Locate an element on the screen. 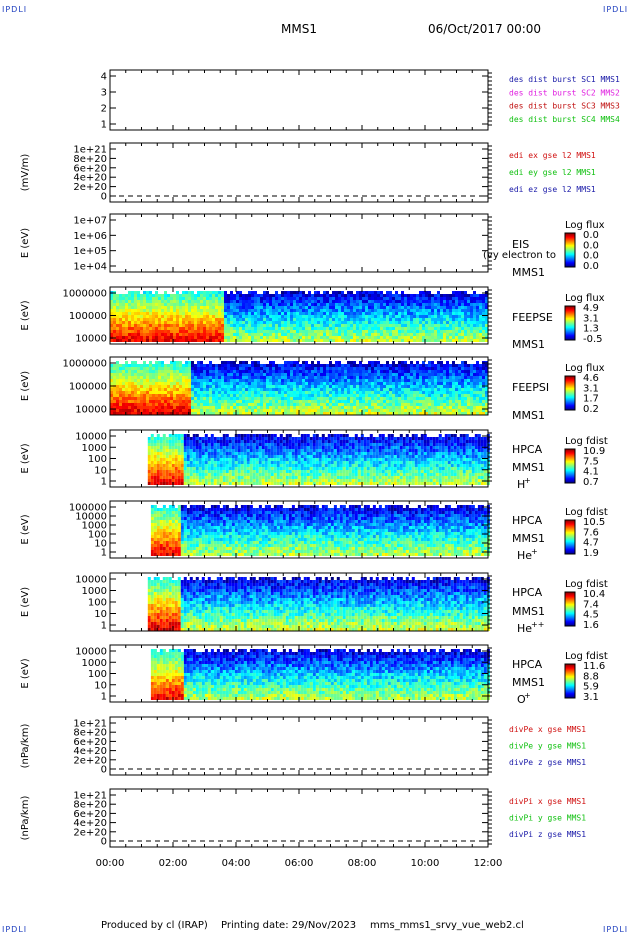 This screenshot has width=630, height=934. colorbar-tick-label: -0.5 is located at coordinates (593, 339).